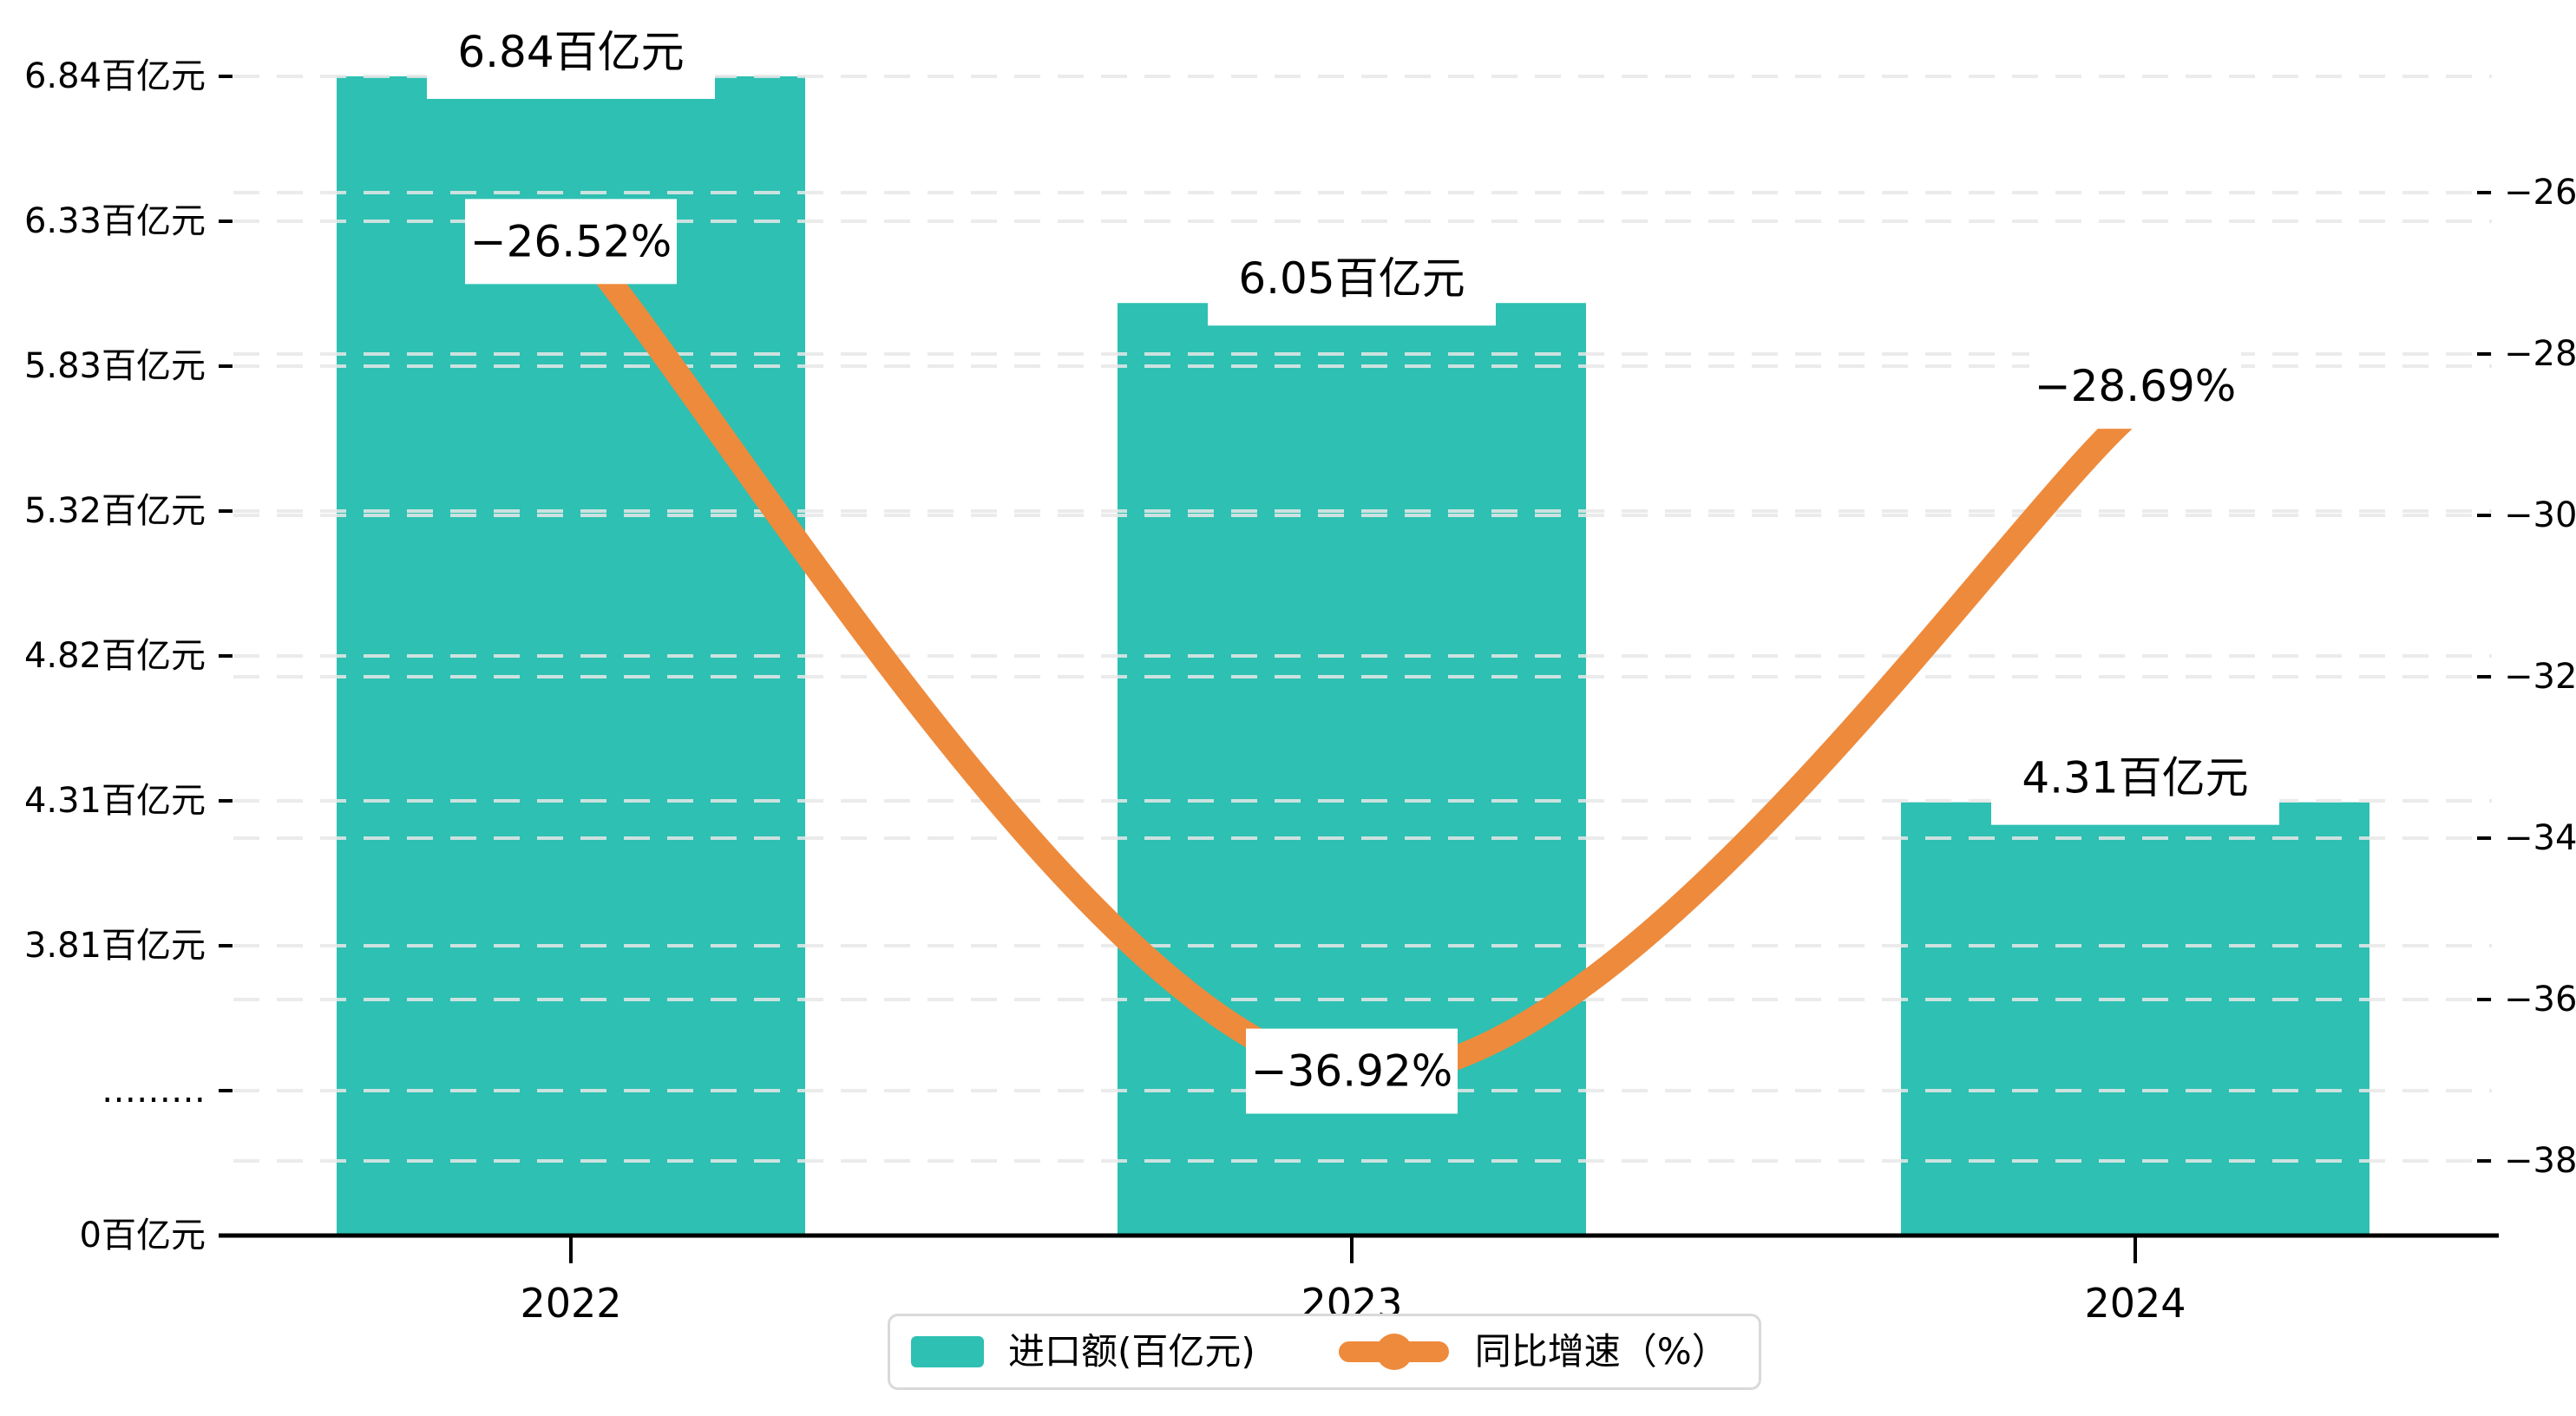 Image resolution: width=2576 pixels, height=1416 pixels. Describe the element at coordinates (143, 1235) in the screenshot. I see `left-axis-label: 0百亿元` at that location.